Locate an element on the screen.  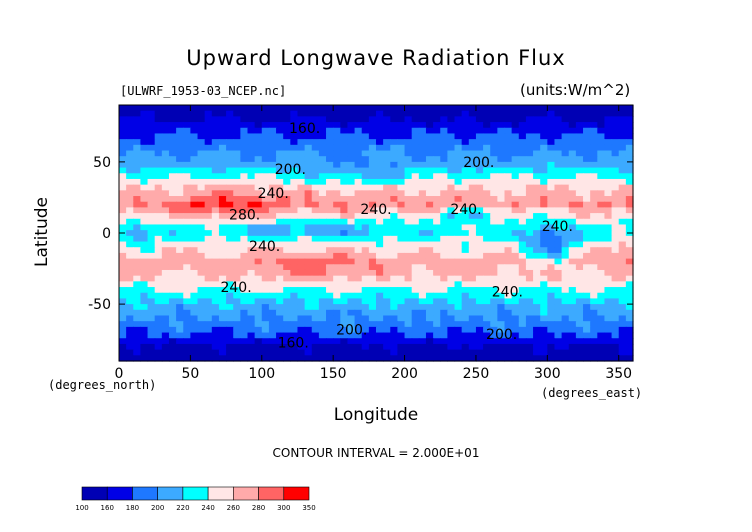
contour-label: 280. is located at coordinates (244, 216).